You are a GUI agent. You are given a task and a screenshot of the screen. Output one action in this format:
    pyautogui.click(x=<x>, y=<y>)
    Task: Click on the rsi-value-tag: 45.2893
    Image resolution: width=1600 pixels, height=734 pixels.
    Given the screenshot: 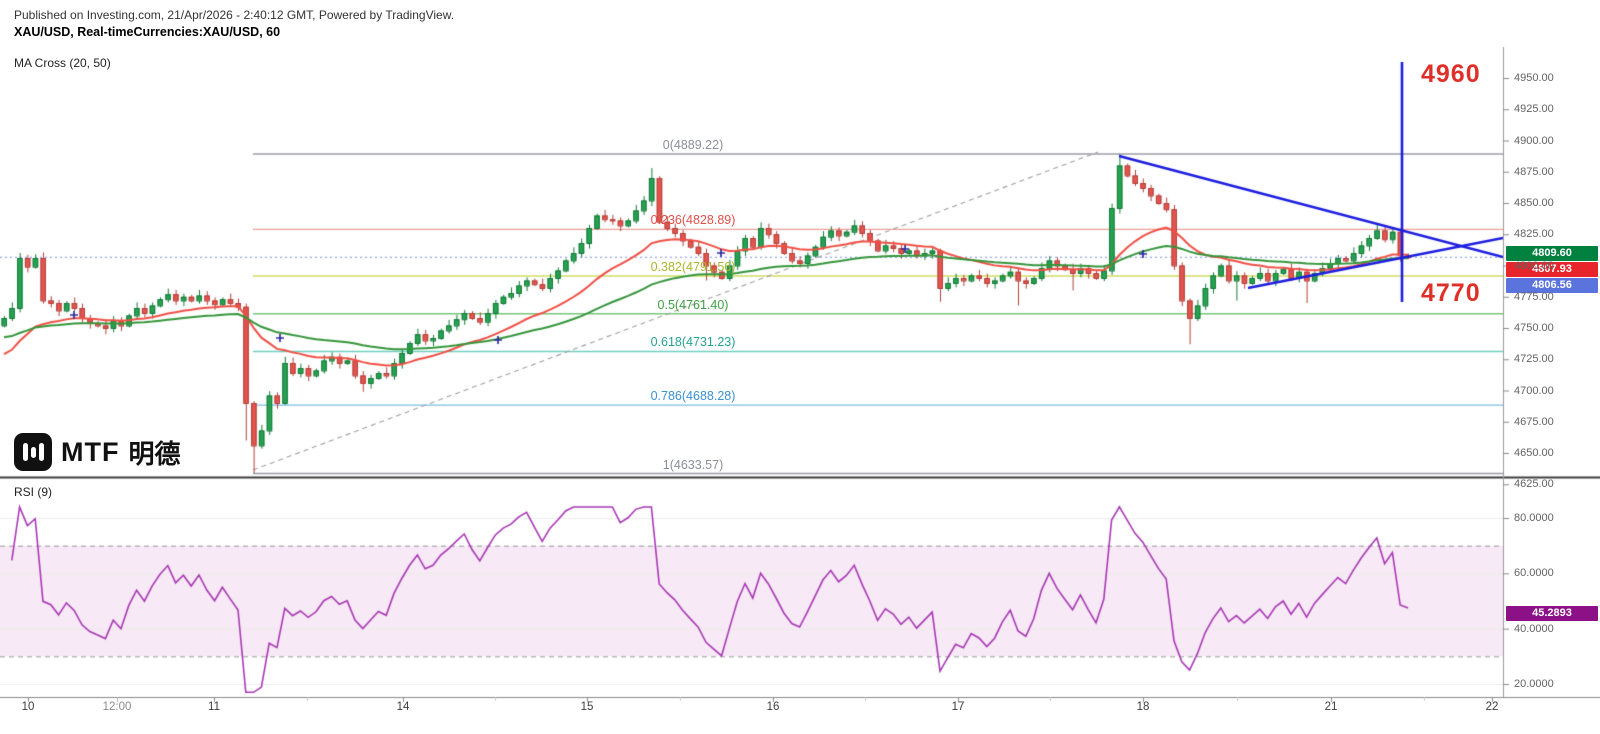 What is the action you would take?
    pyautogui.click(x=1552, y=613)
    